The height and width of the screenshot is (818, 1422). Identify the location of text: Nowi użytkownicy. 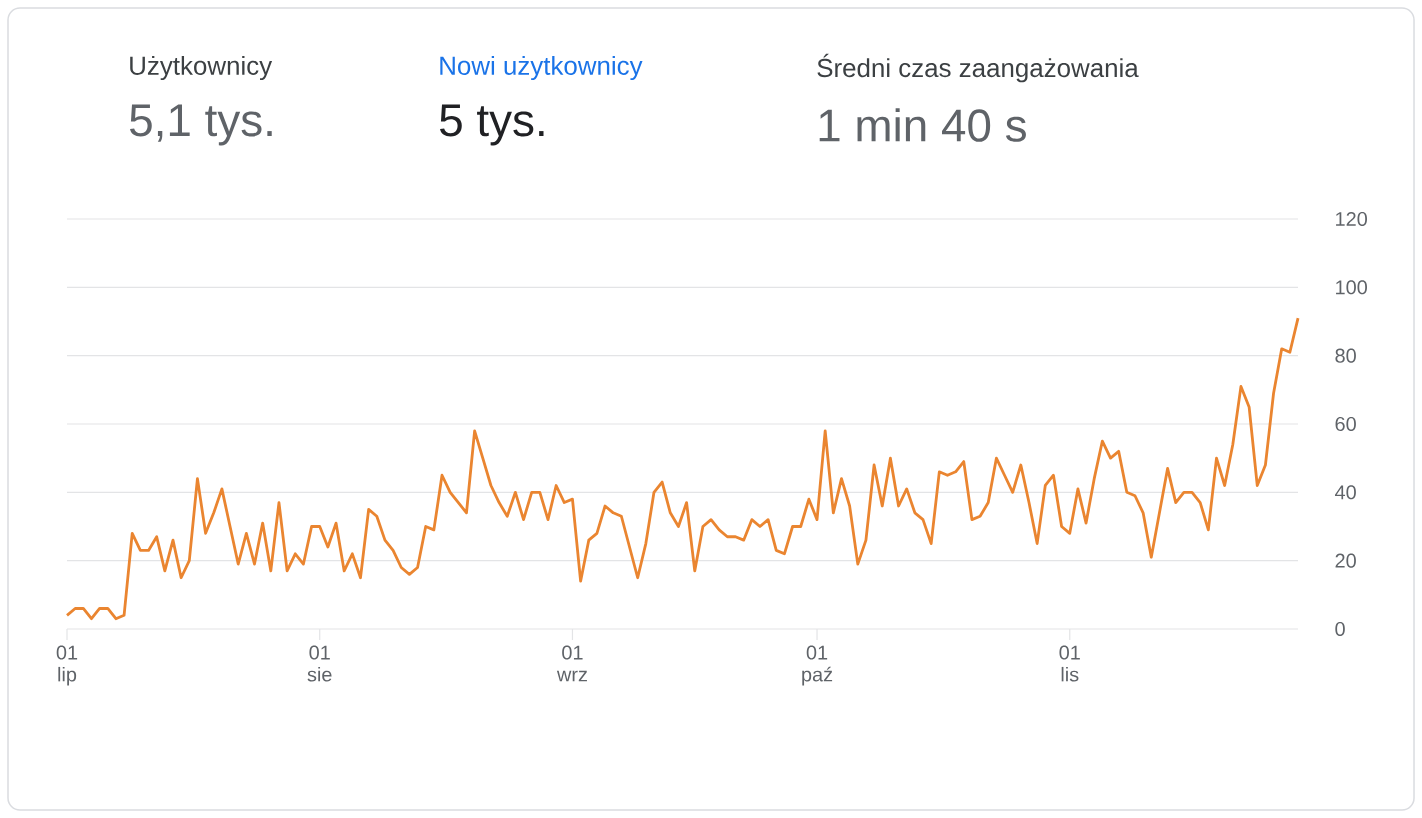
(541, 68).